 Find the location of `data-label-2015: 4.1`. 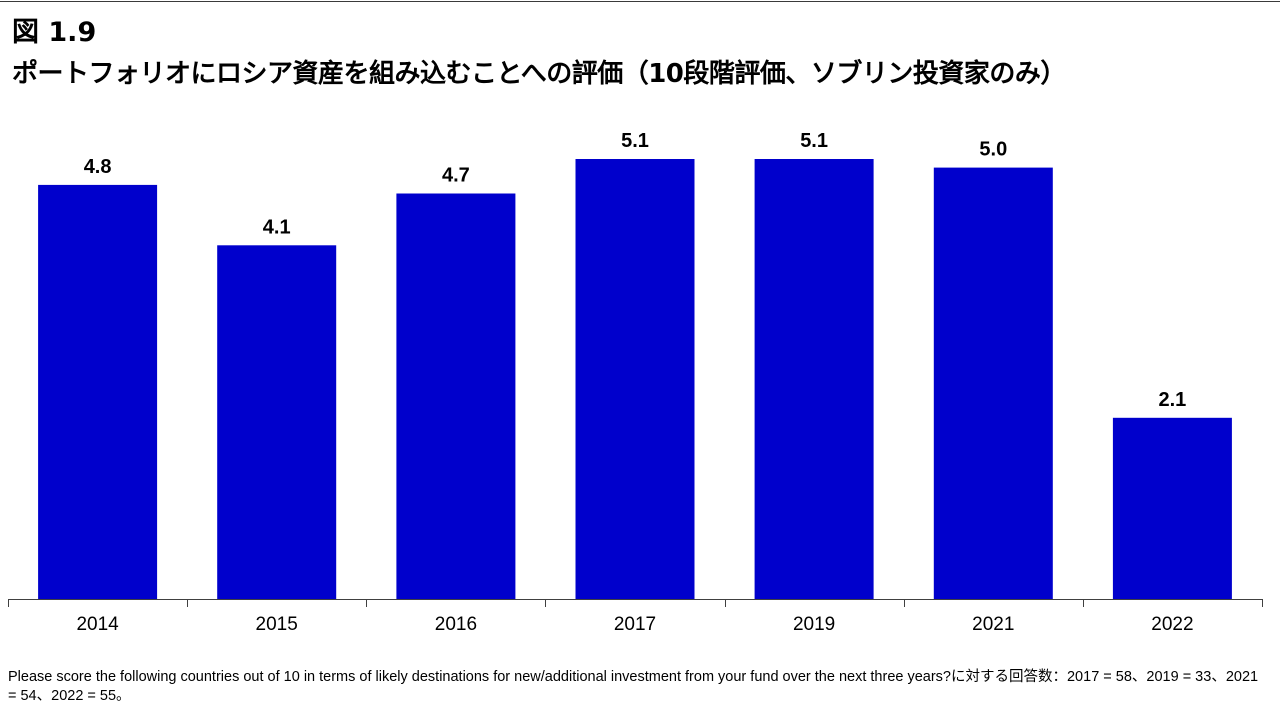

data-label-2015: 4.1 is located at coordinates (277, 227).